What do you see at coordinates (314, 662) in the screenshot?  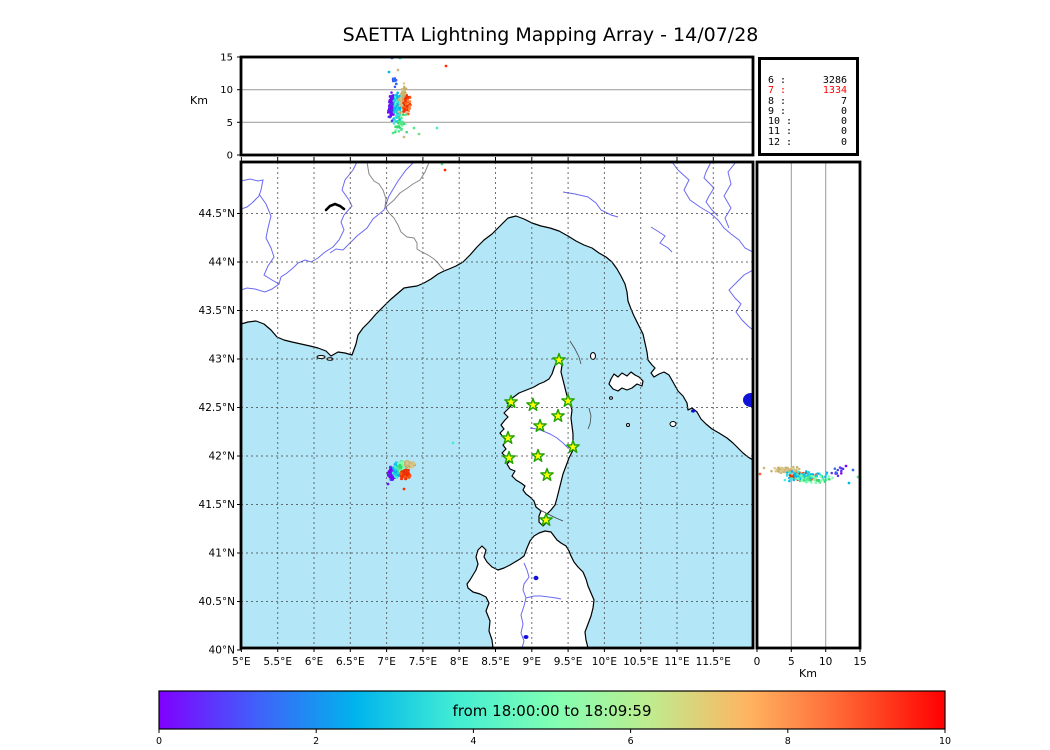 I see `axis-tick-label: 6°E` at bounding box center [314, 662].